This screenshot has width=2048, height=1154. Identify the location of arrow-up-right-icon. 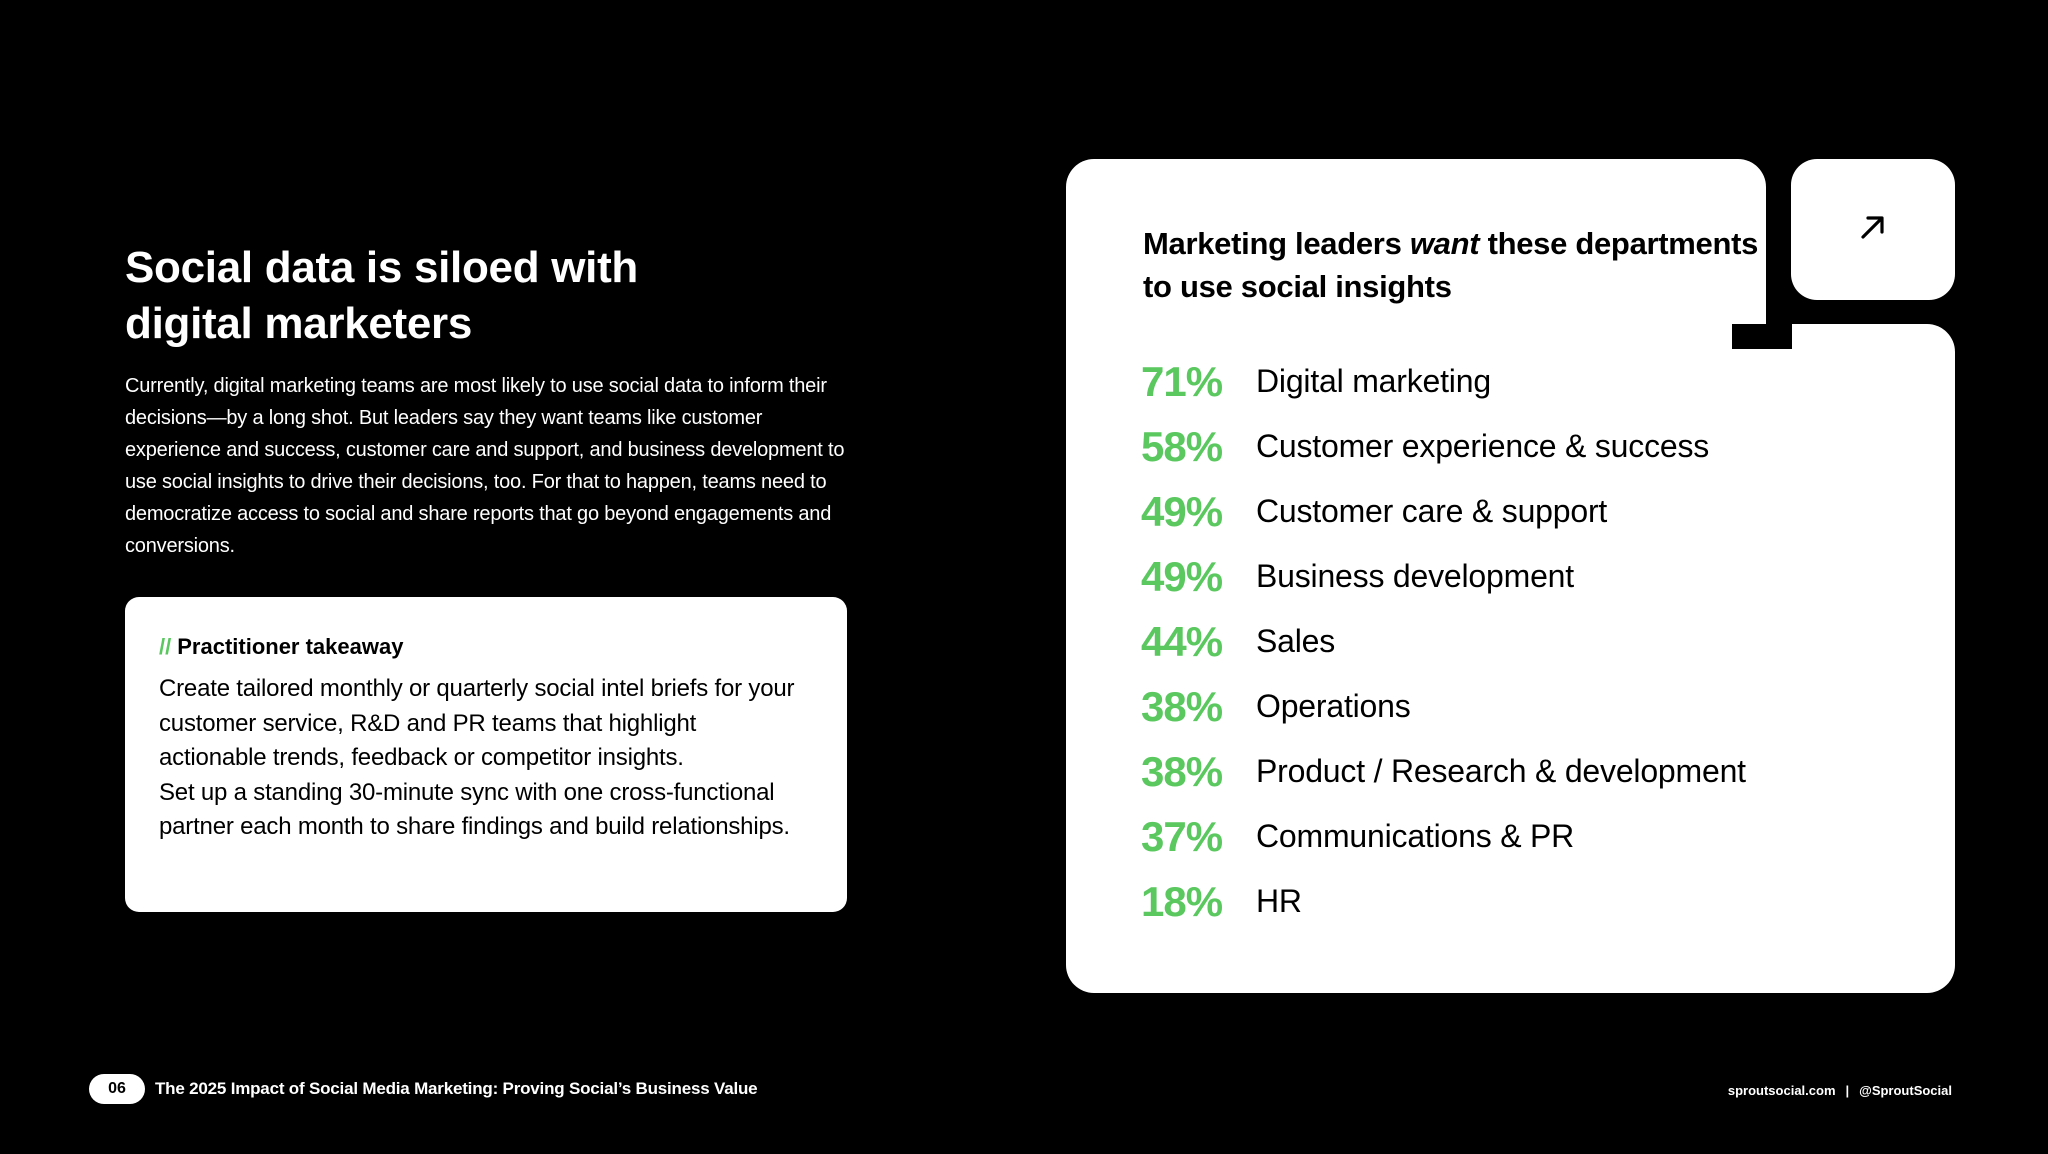
(1872, 227).